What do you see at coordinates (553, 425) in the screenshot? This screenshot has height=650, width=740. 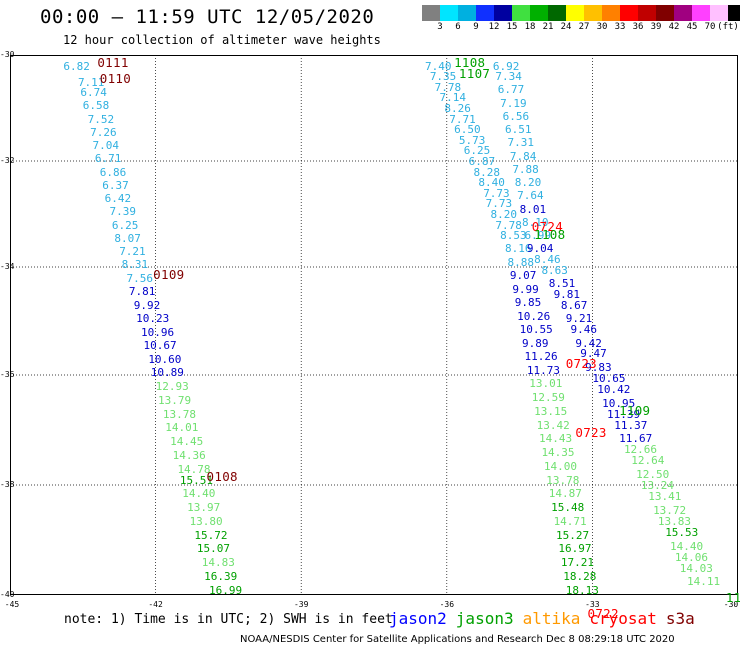 I see `wave-height-label: 13.42` at bounding box center [553, 425].